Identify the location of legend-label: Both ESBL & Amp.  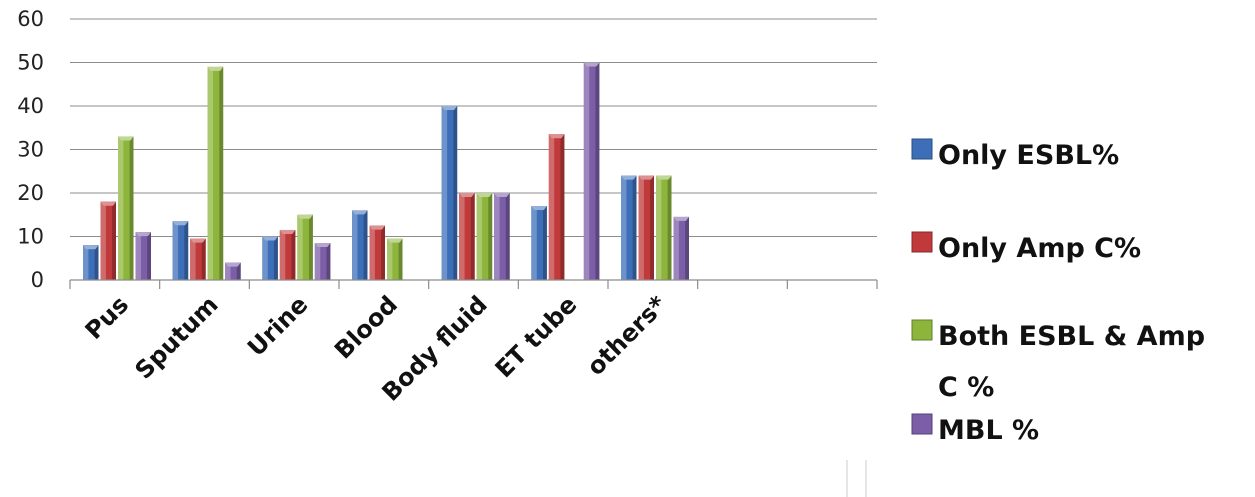
(1071, 336).